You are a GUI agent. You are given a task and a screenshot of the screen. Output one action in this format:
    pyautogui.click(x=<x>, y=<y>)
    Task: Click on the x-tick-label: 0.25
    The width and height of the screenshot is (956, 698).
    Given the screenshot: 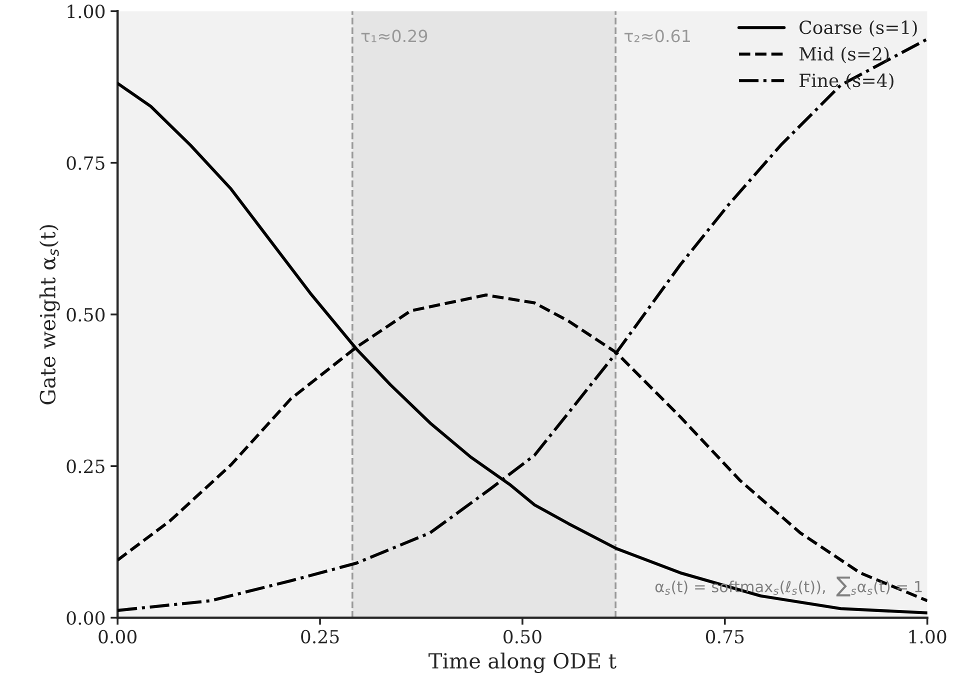 What is the action you would take?
    pyautogui.click(x=320, y=637)
    